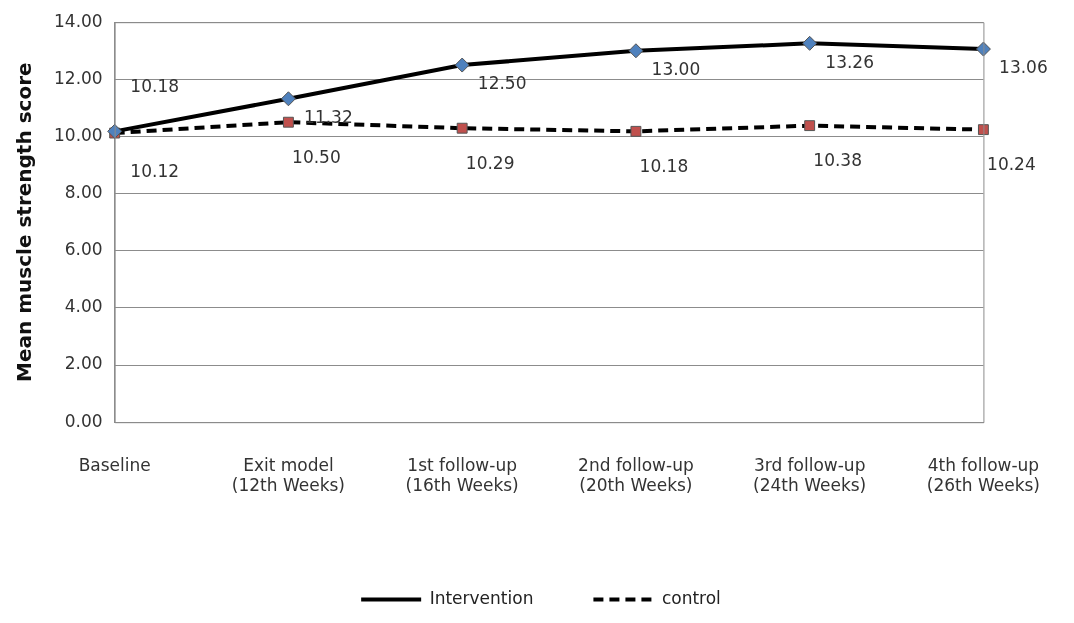 Image resolution: width=1074 pixels, height=623 pixels. Describe the element at coordinates (83, 192) in the screenshot. I see `y-tick-label: 8.00` at that location.